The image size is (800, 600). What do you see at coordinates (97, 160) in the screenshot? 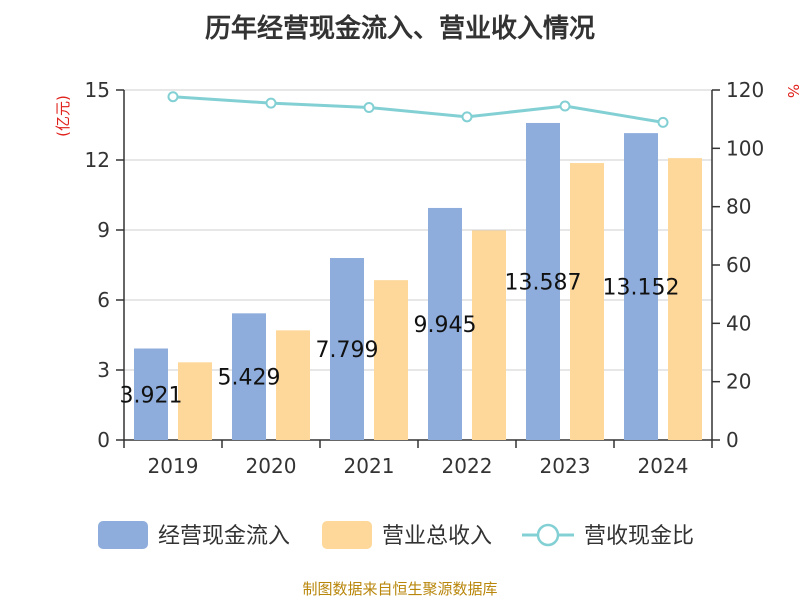
I see `y-left-tick-label: 12` at bounding box center [97, 160].